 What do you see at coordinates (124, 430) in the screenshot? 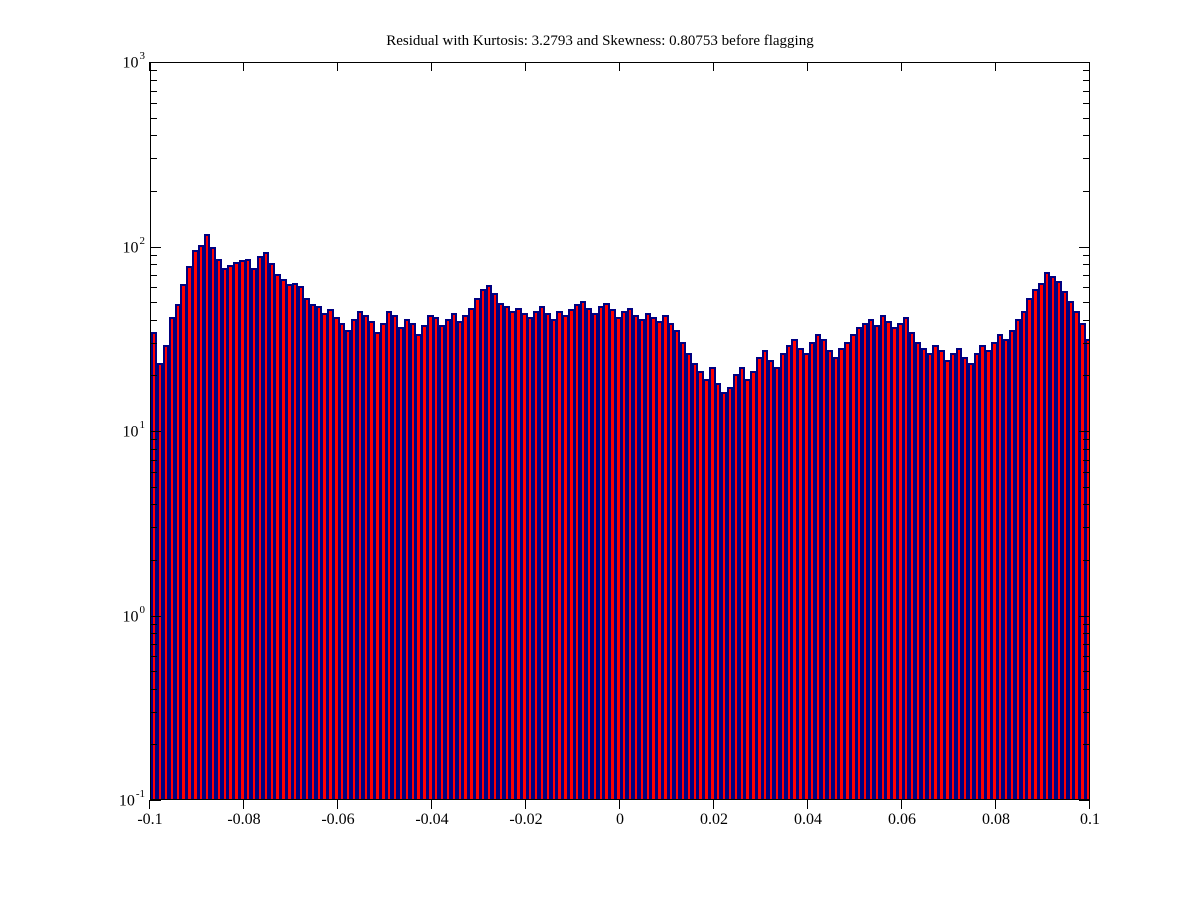
I see `y-axis-tick-label: 101` at bounding box center [124, 430].